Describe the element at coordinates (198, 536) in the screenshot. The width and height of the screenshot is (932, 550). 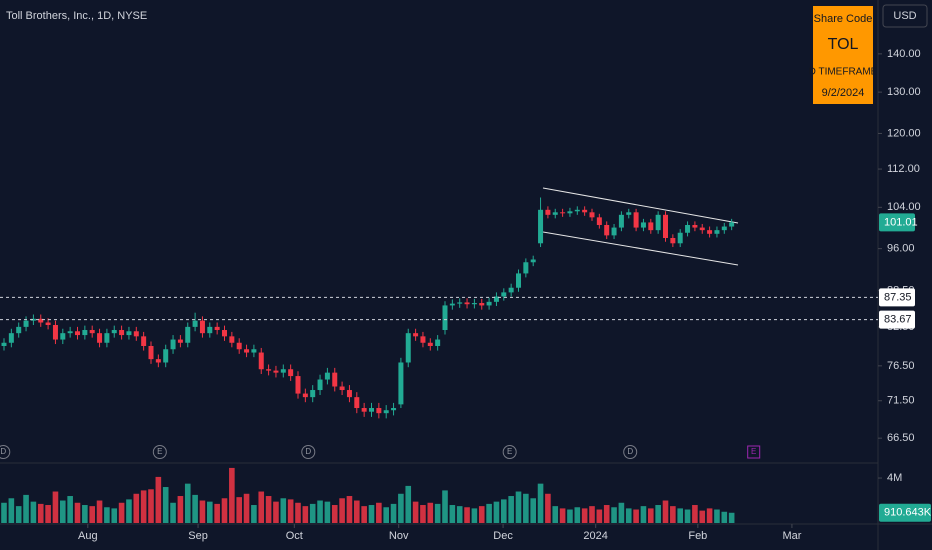
I see `x-tick-label: Sep` at that location.